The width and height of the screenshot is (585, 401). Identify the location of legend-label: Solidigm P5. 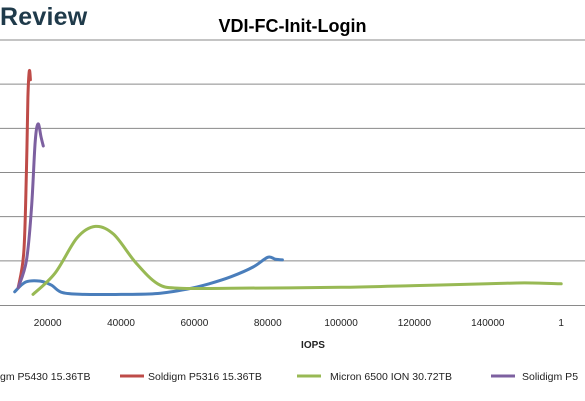
(550, 377).